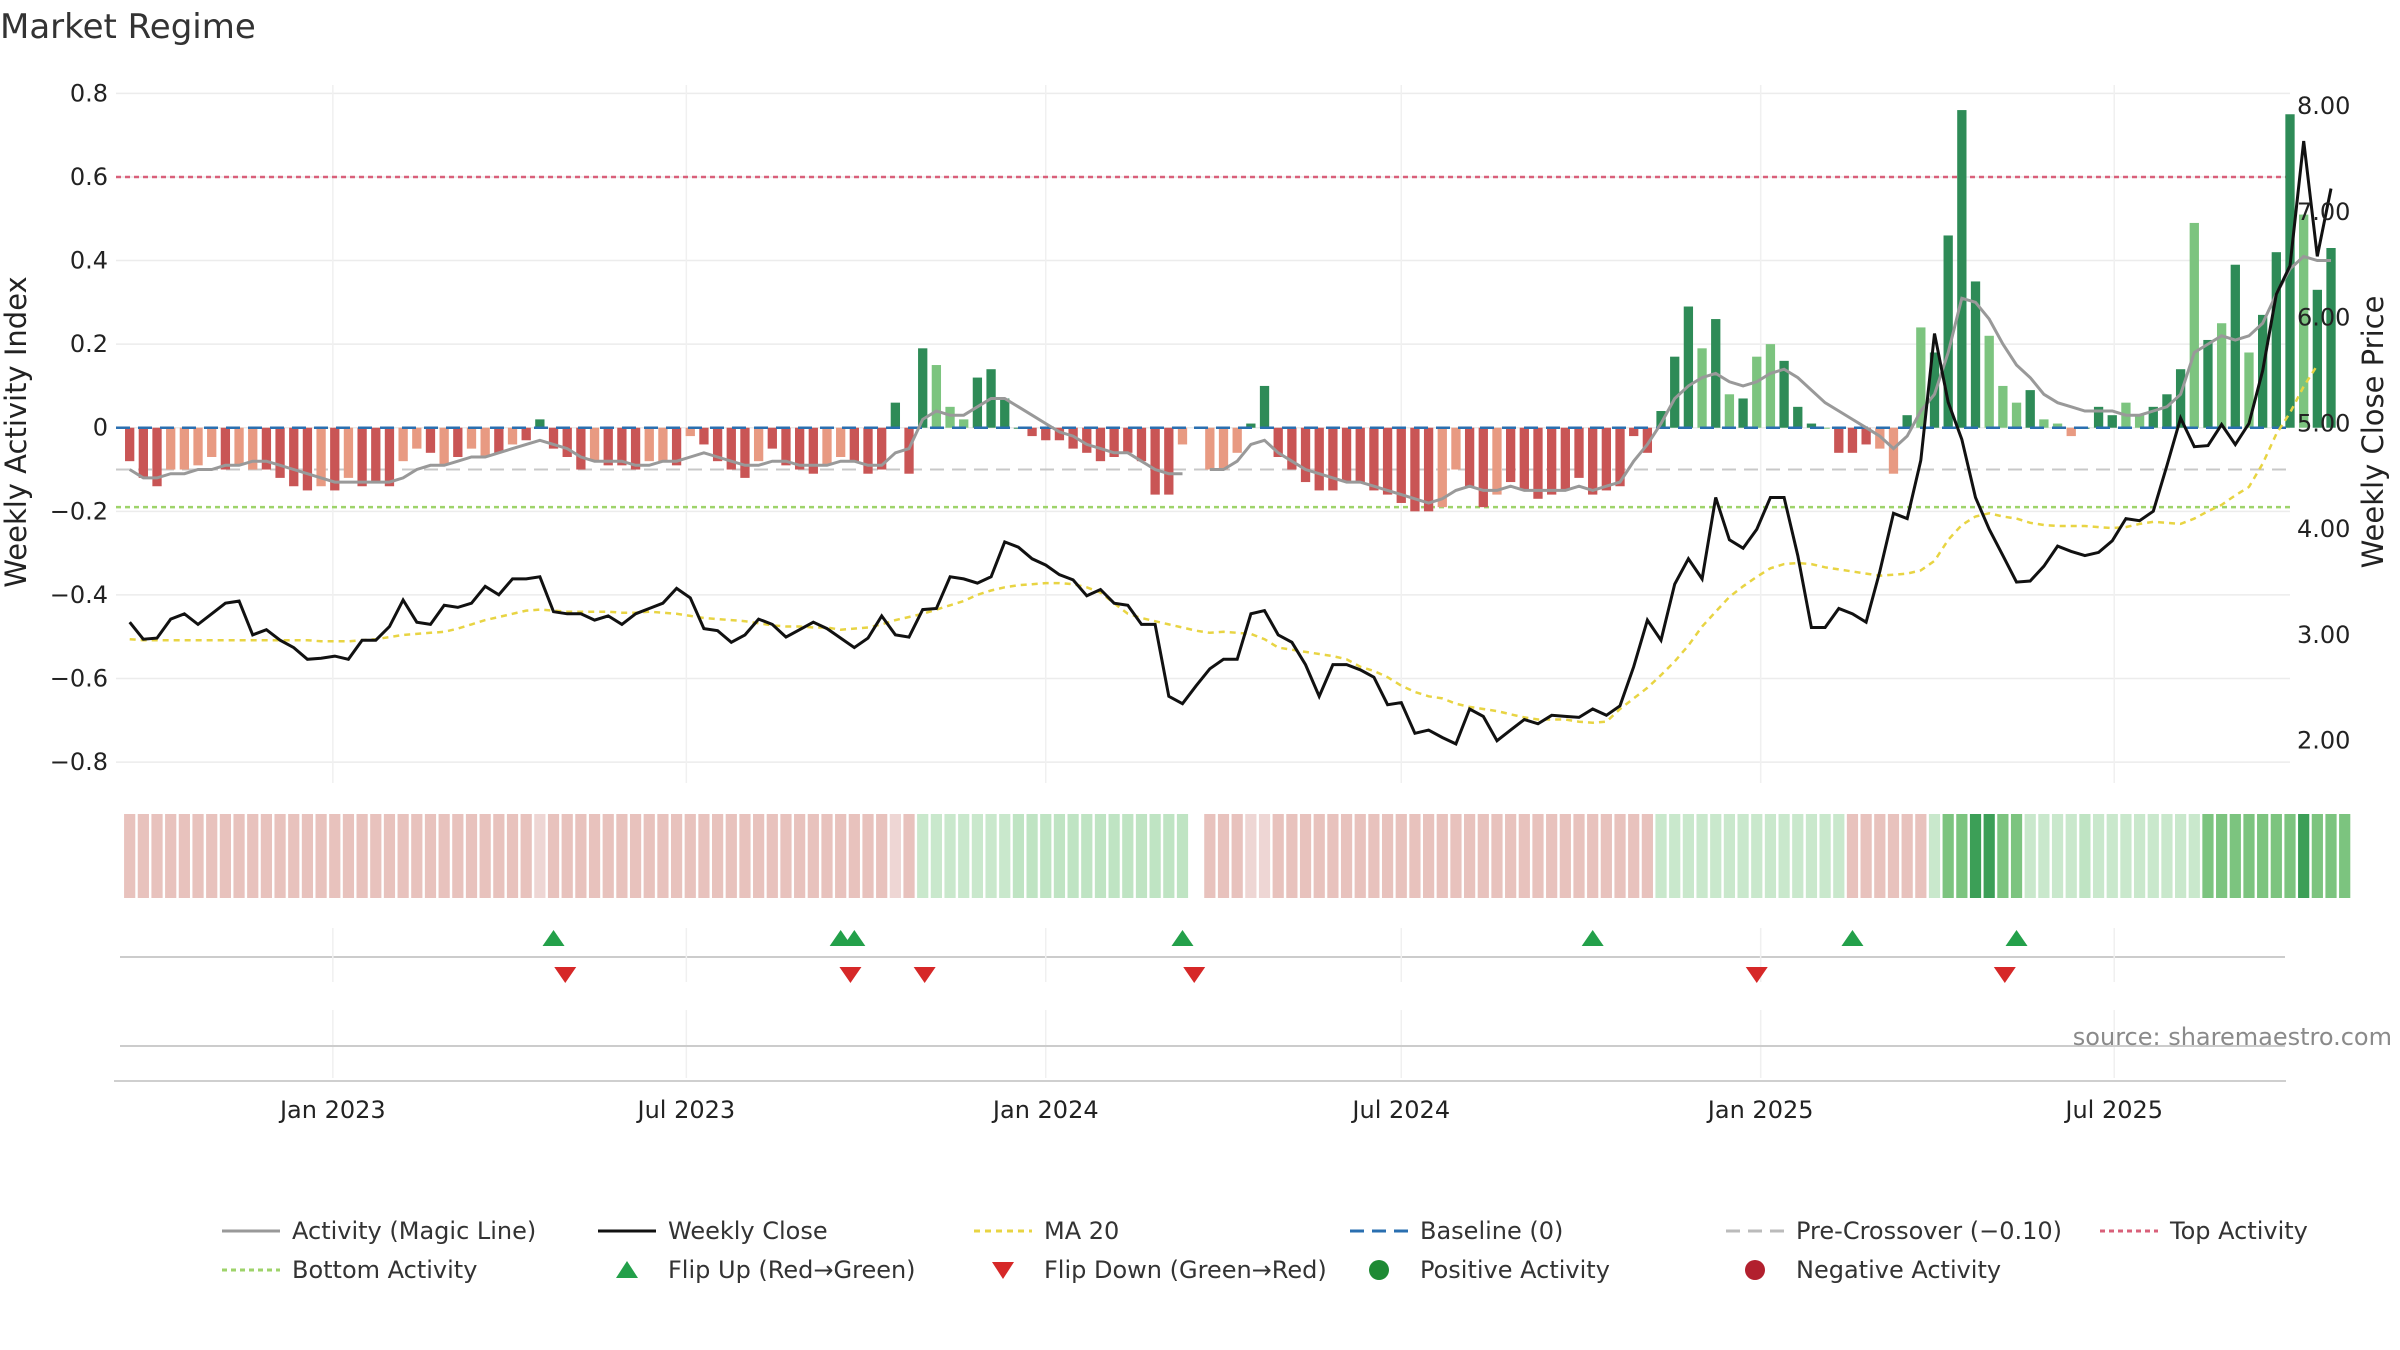 This screenshot has height=1350, width=2400. Describe the element at coordinates (1894, 1231) in the screenshot. I see `legend-item: Pre-Crossover (−0.10)` at that location.